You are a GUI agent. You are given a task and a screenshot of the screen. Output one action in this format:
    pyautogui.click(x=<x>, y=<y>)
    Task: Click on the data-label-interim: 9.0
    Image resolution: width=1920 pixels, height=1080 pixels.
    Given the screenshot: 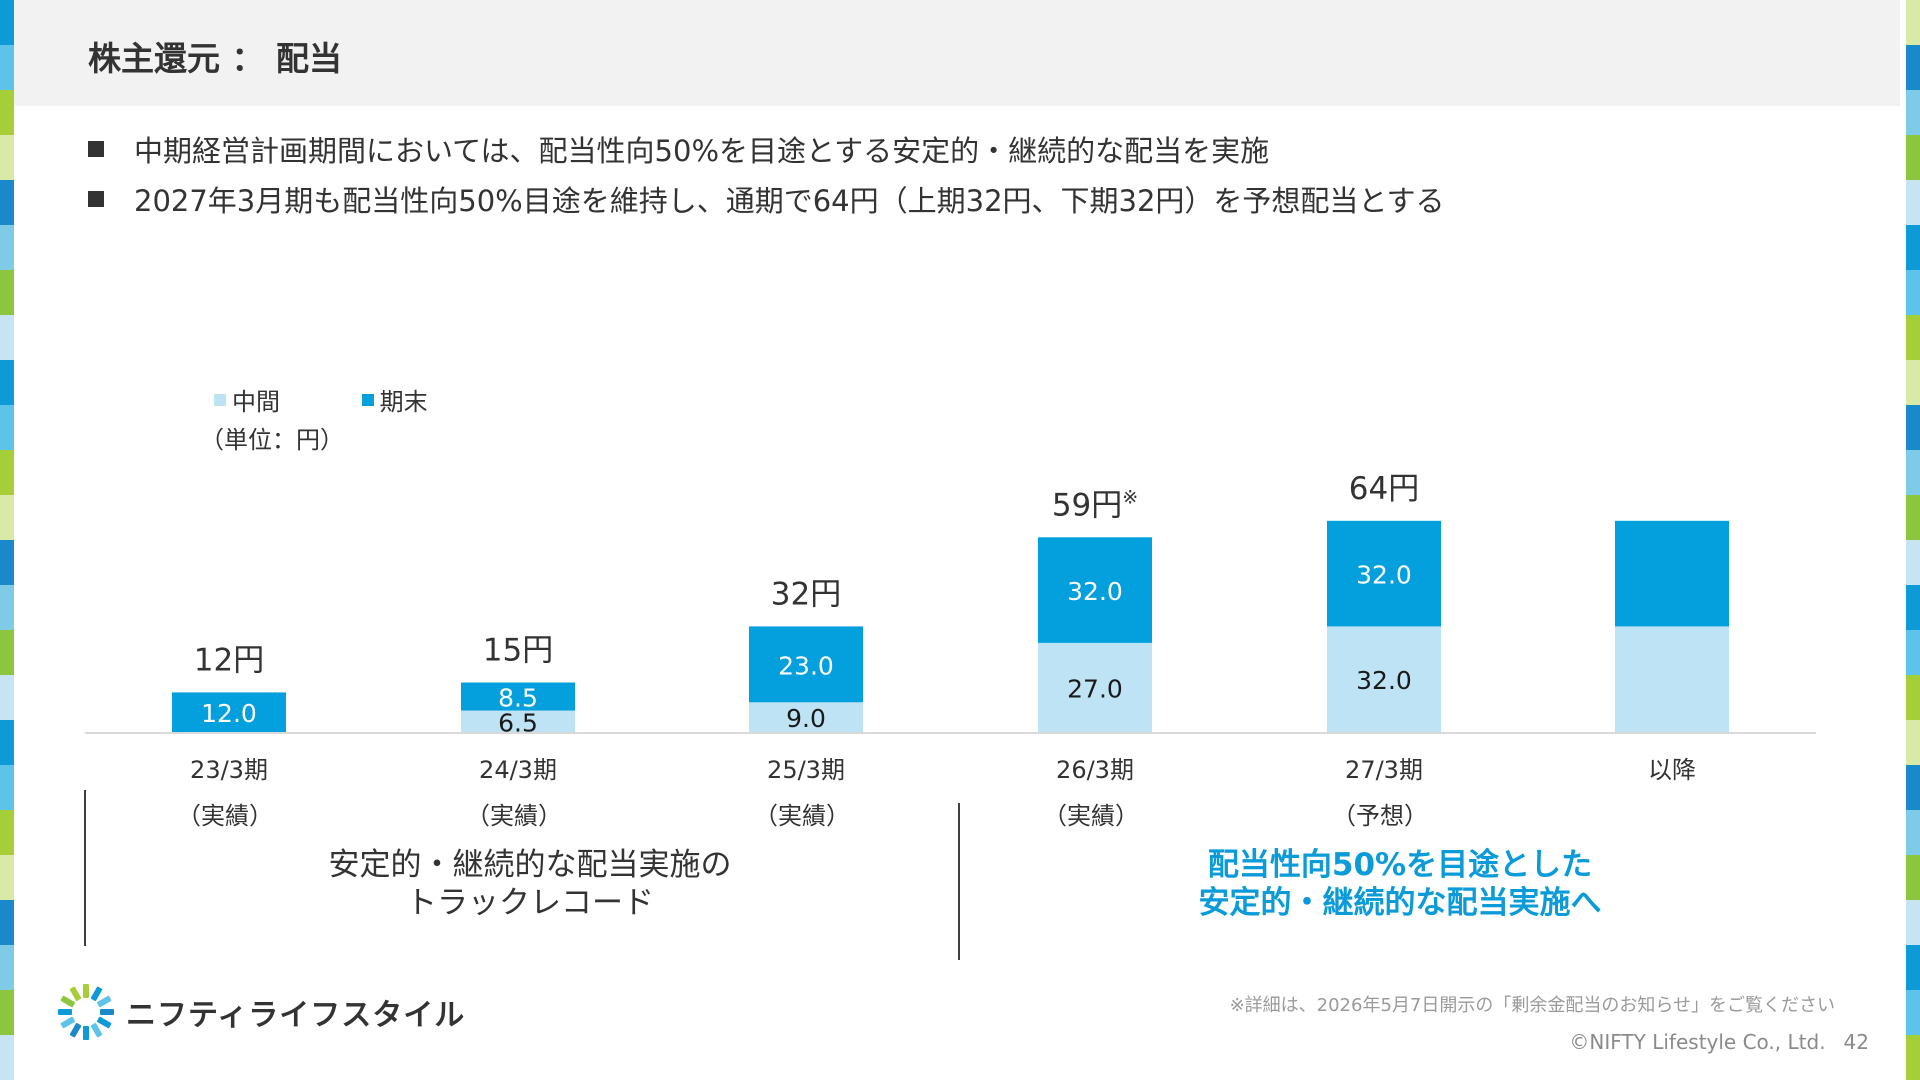 What is the action you would take?
    pyautogui.click(x=806, y=718)
    